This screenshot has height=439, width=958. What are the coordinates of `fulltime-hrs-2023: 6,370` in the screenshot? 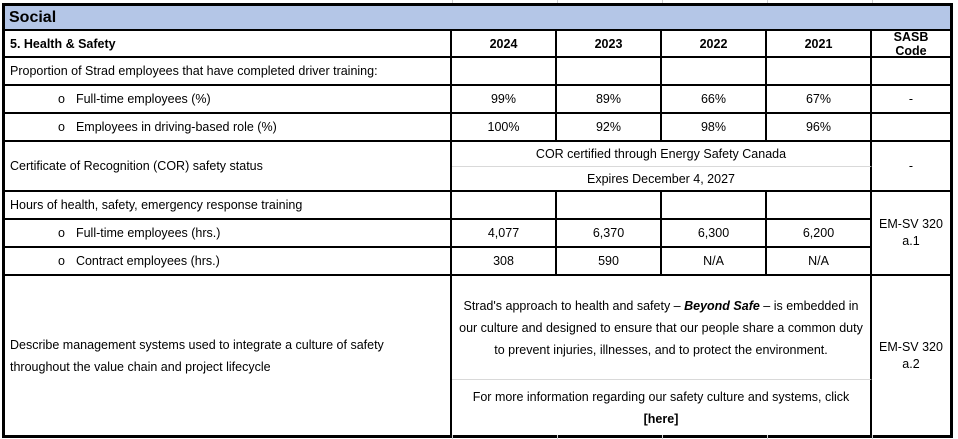 It's located at (609, 234).